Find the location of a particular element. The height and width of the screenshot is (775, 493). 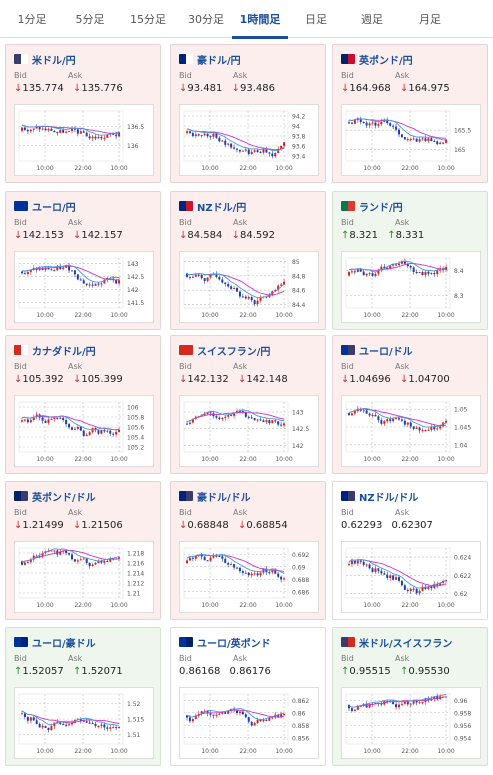

currency-pair-name: ユーロ/円 is located at coordinates (54, 208).